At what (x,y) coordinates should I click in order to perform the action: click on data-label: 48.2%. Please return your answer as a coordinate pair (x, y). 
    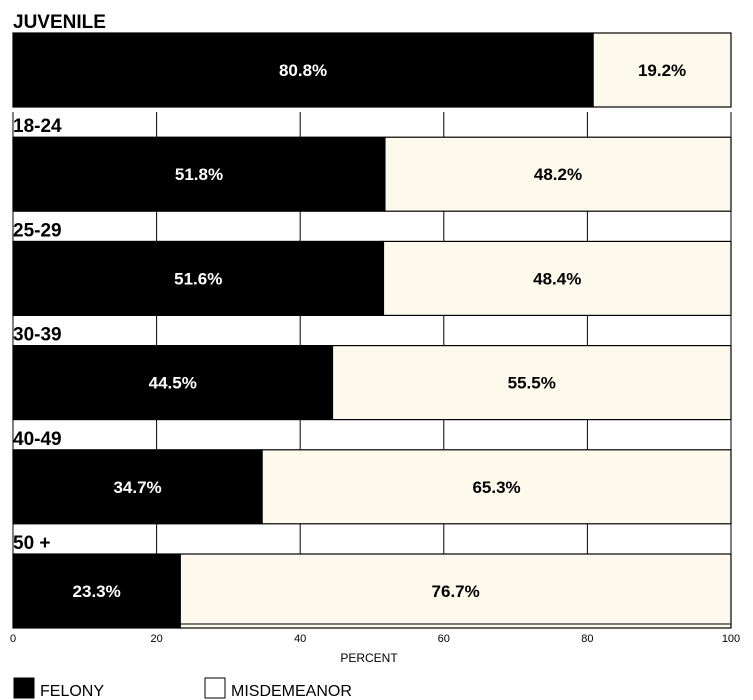
    Looking at the image, I should click on (558, 174).